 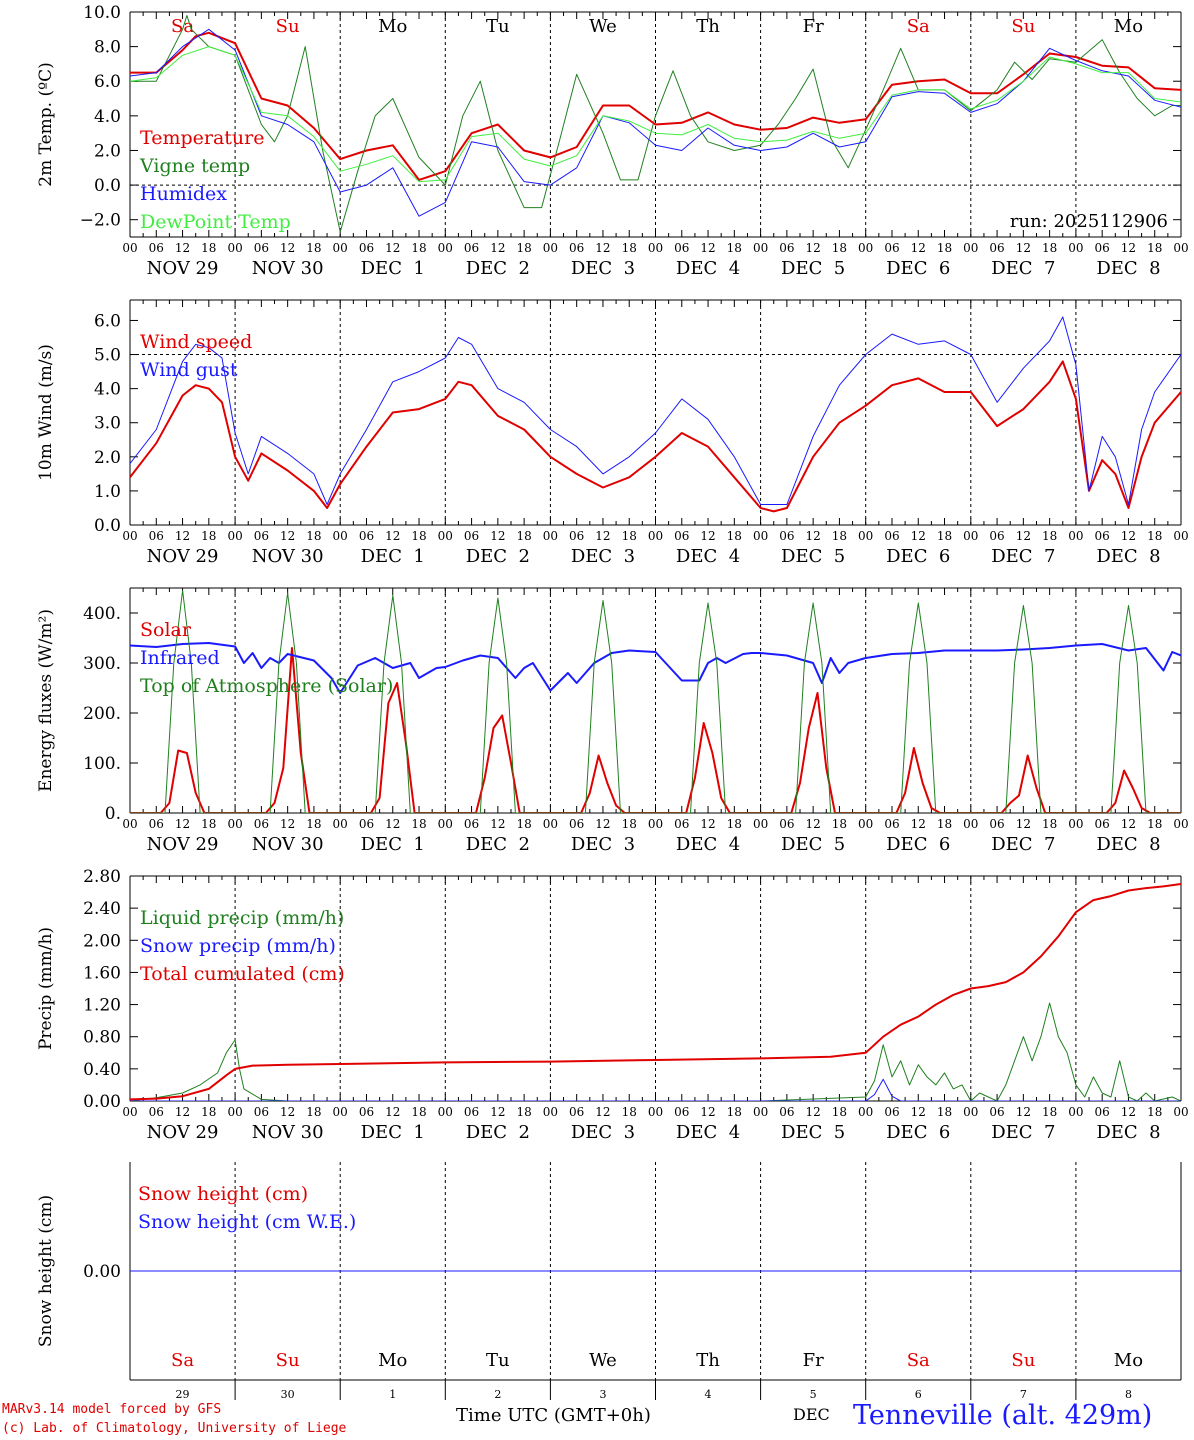 I want to click on y-axis-label: Snow height (cm), so click(x=46, y=1271).